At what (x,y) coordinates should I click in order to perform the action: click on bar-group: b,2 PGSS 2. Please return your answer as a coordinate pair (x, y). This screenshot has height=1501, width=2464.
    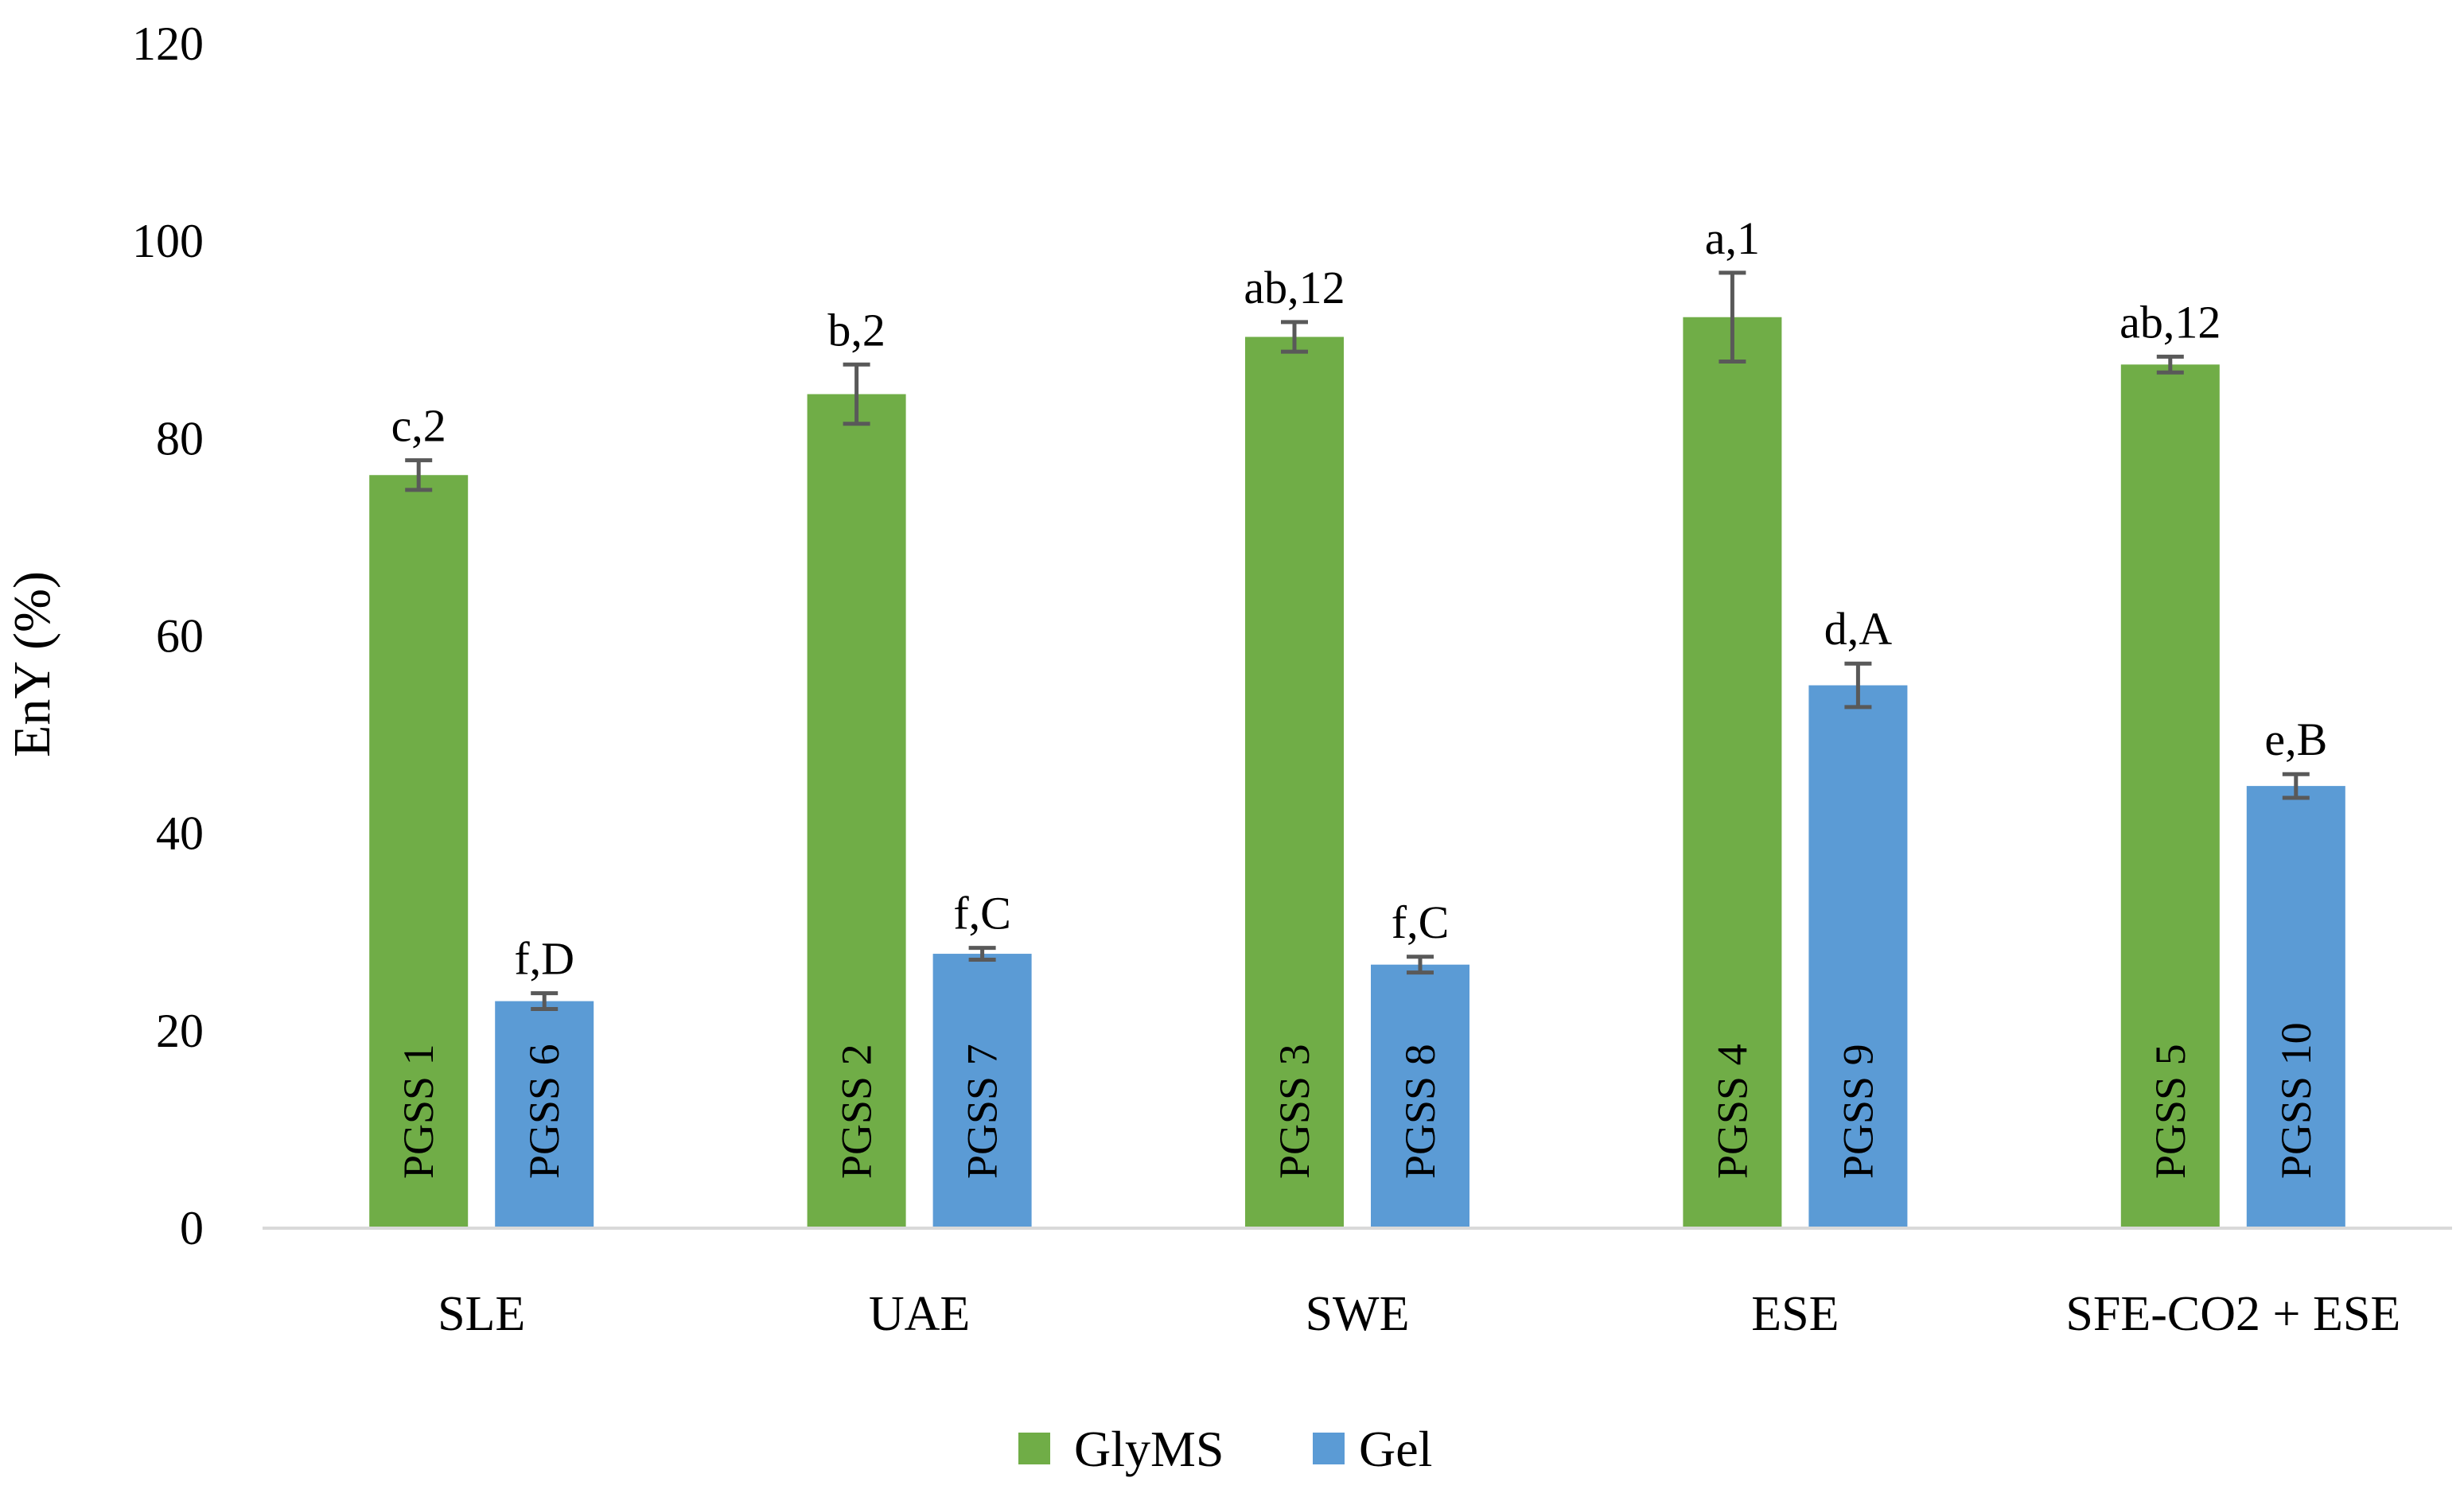
    Looking at the image, I should click on (856, 766).